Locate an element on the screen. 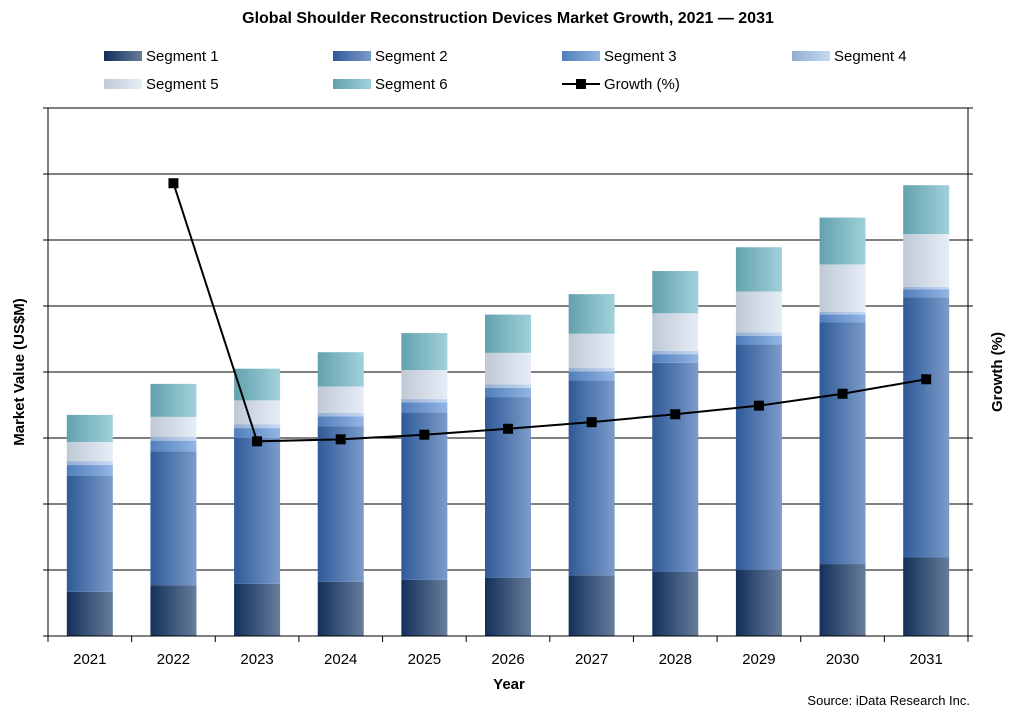 This screenshot has height=715, width=1012. legend-label-segment-4: Segment 4 is located at coordinates (870, 56).